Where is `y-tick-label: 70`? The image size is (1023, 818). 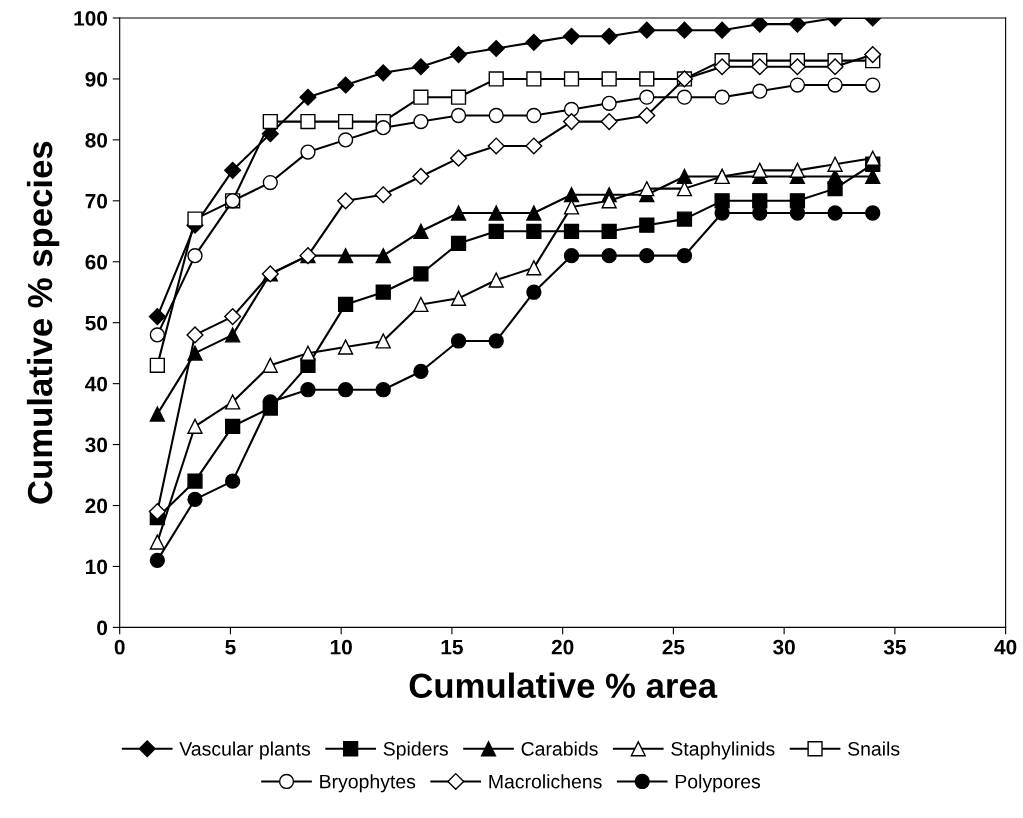 y-tick-label: 70 is located at coordinates (96, 201).